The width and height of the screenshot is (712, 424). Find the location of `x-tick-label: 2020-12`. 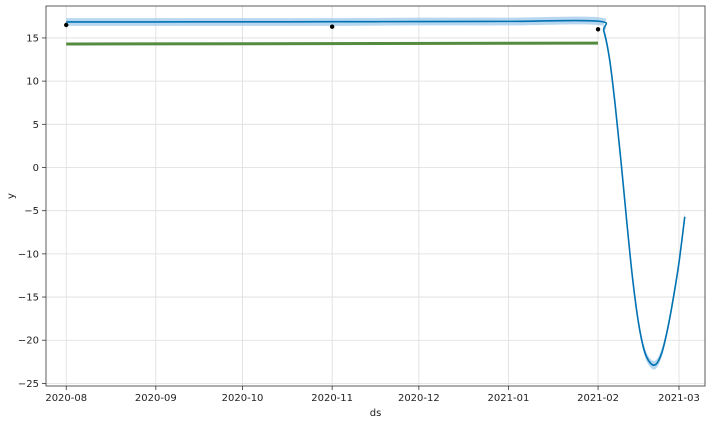

x-tick-label: 2020-12 is located at coordinates (419, 398).